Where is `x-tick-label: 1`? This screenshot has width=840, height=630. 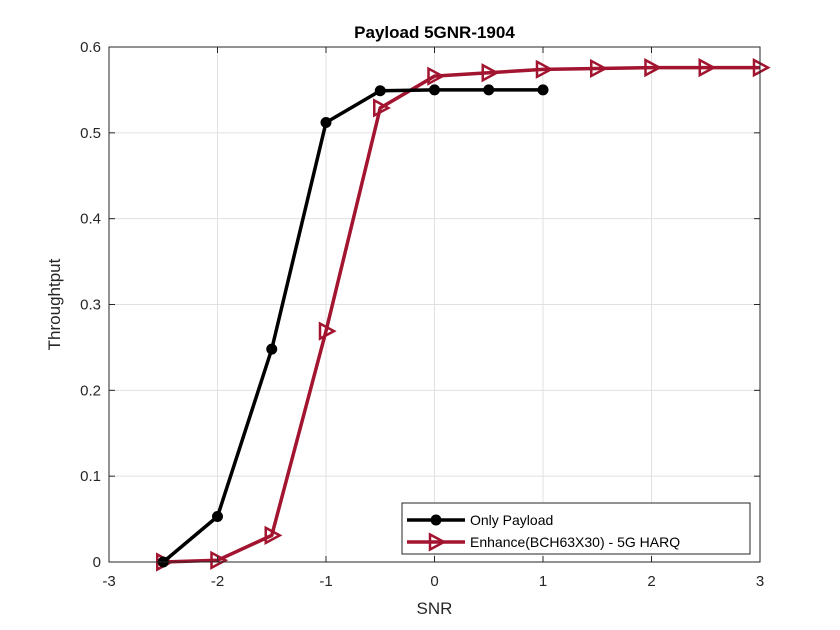
x-tick-label: 1 is located at coordinates (543, 581).